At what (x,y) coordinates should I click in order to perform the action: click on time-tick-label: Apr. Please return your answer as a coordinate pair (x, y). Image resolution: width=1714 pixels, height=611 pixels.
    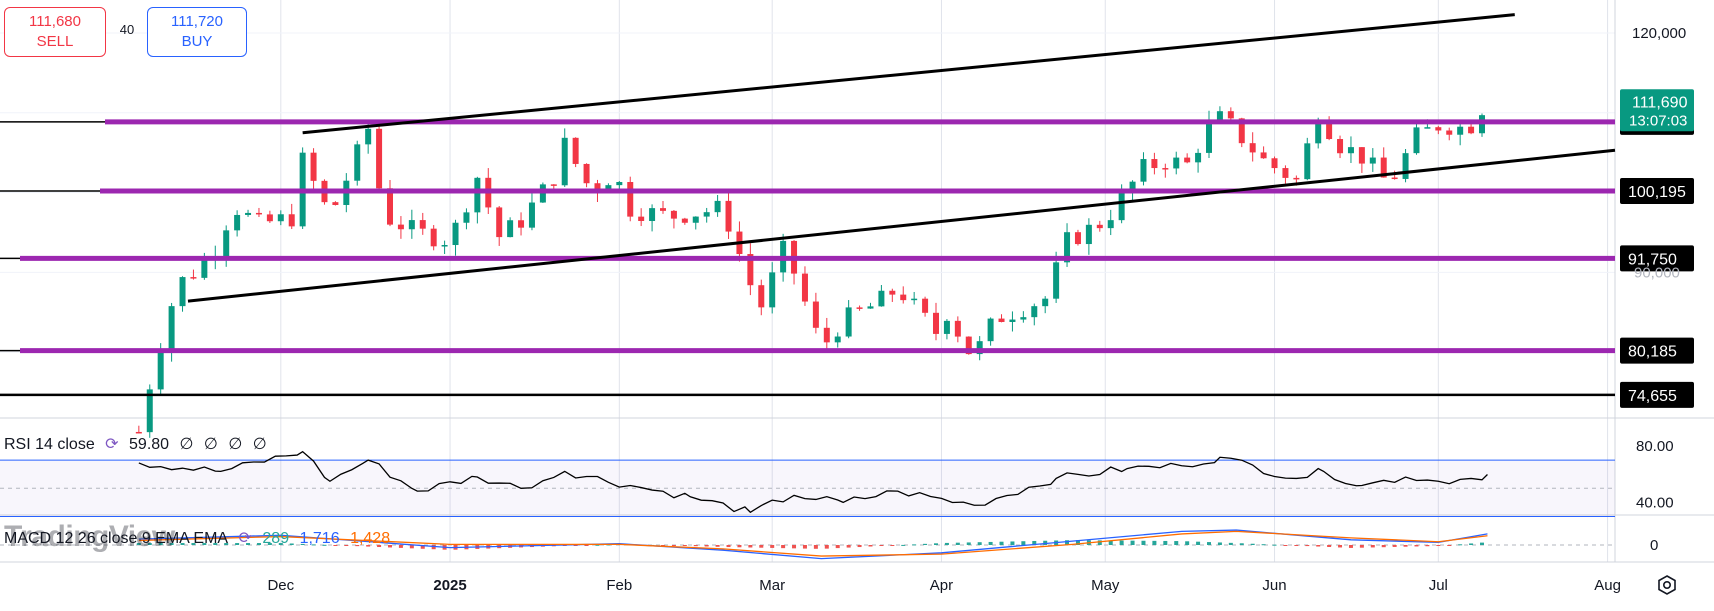
    Looking at the image, I should click on (941, 585).